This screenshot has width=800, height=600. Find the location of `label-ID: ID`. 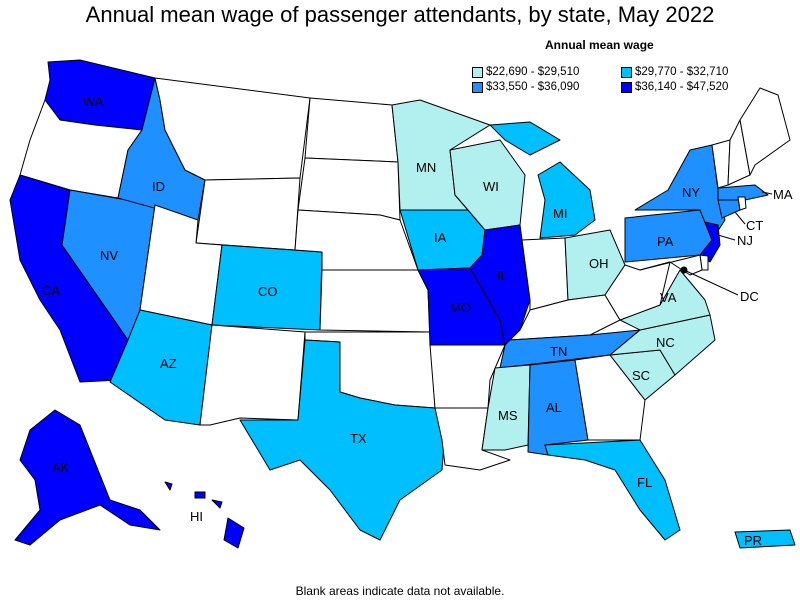

label-ID: ID is located at coordinates (158, 186).